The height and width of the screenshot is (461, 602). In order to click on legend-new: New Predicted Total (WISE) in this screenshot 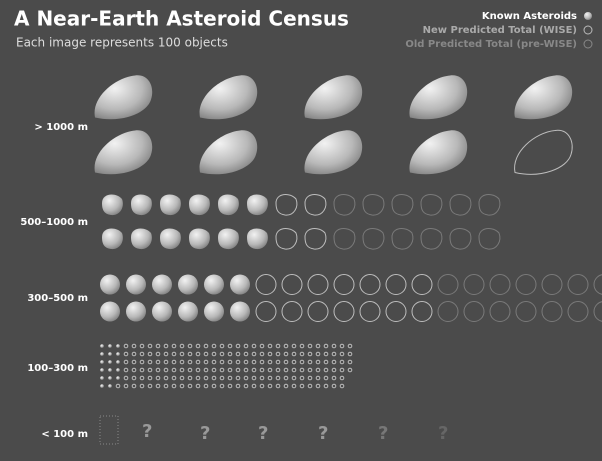, I will do `click(500, 30)`.